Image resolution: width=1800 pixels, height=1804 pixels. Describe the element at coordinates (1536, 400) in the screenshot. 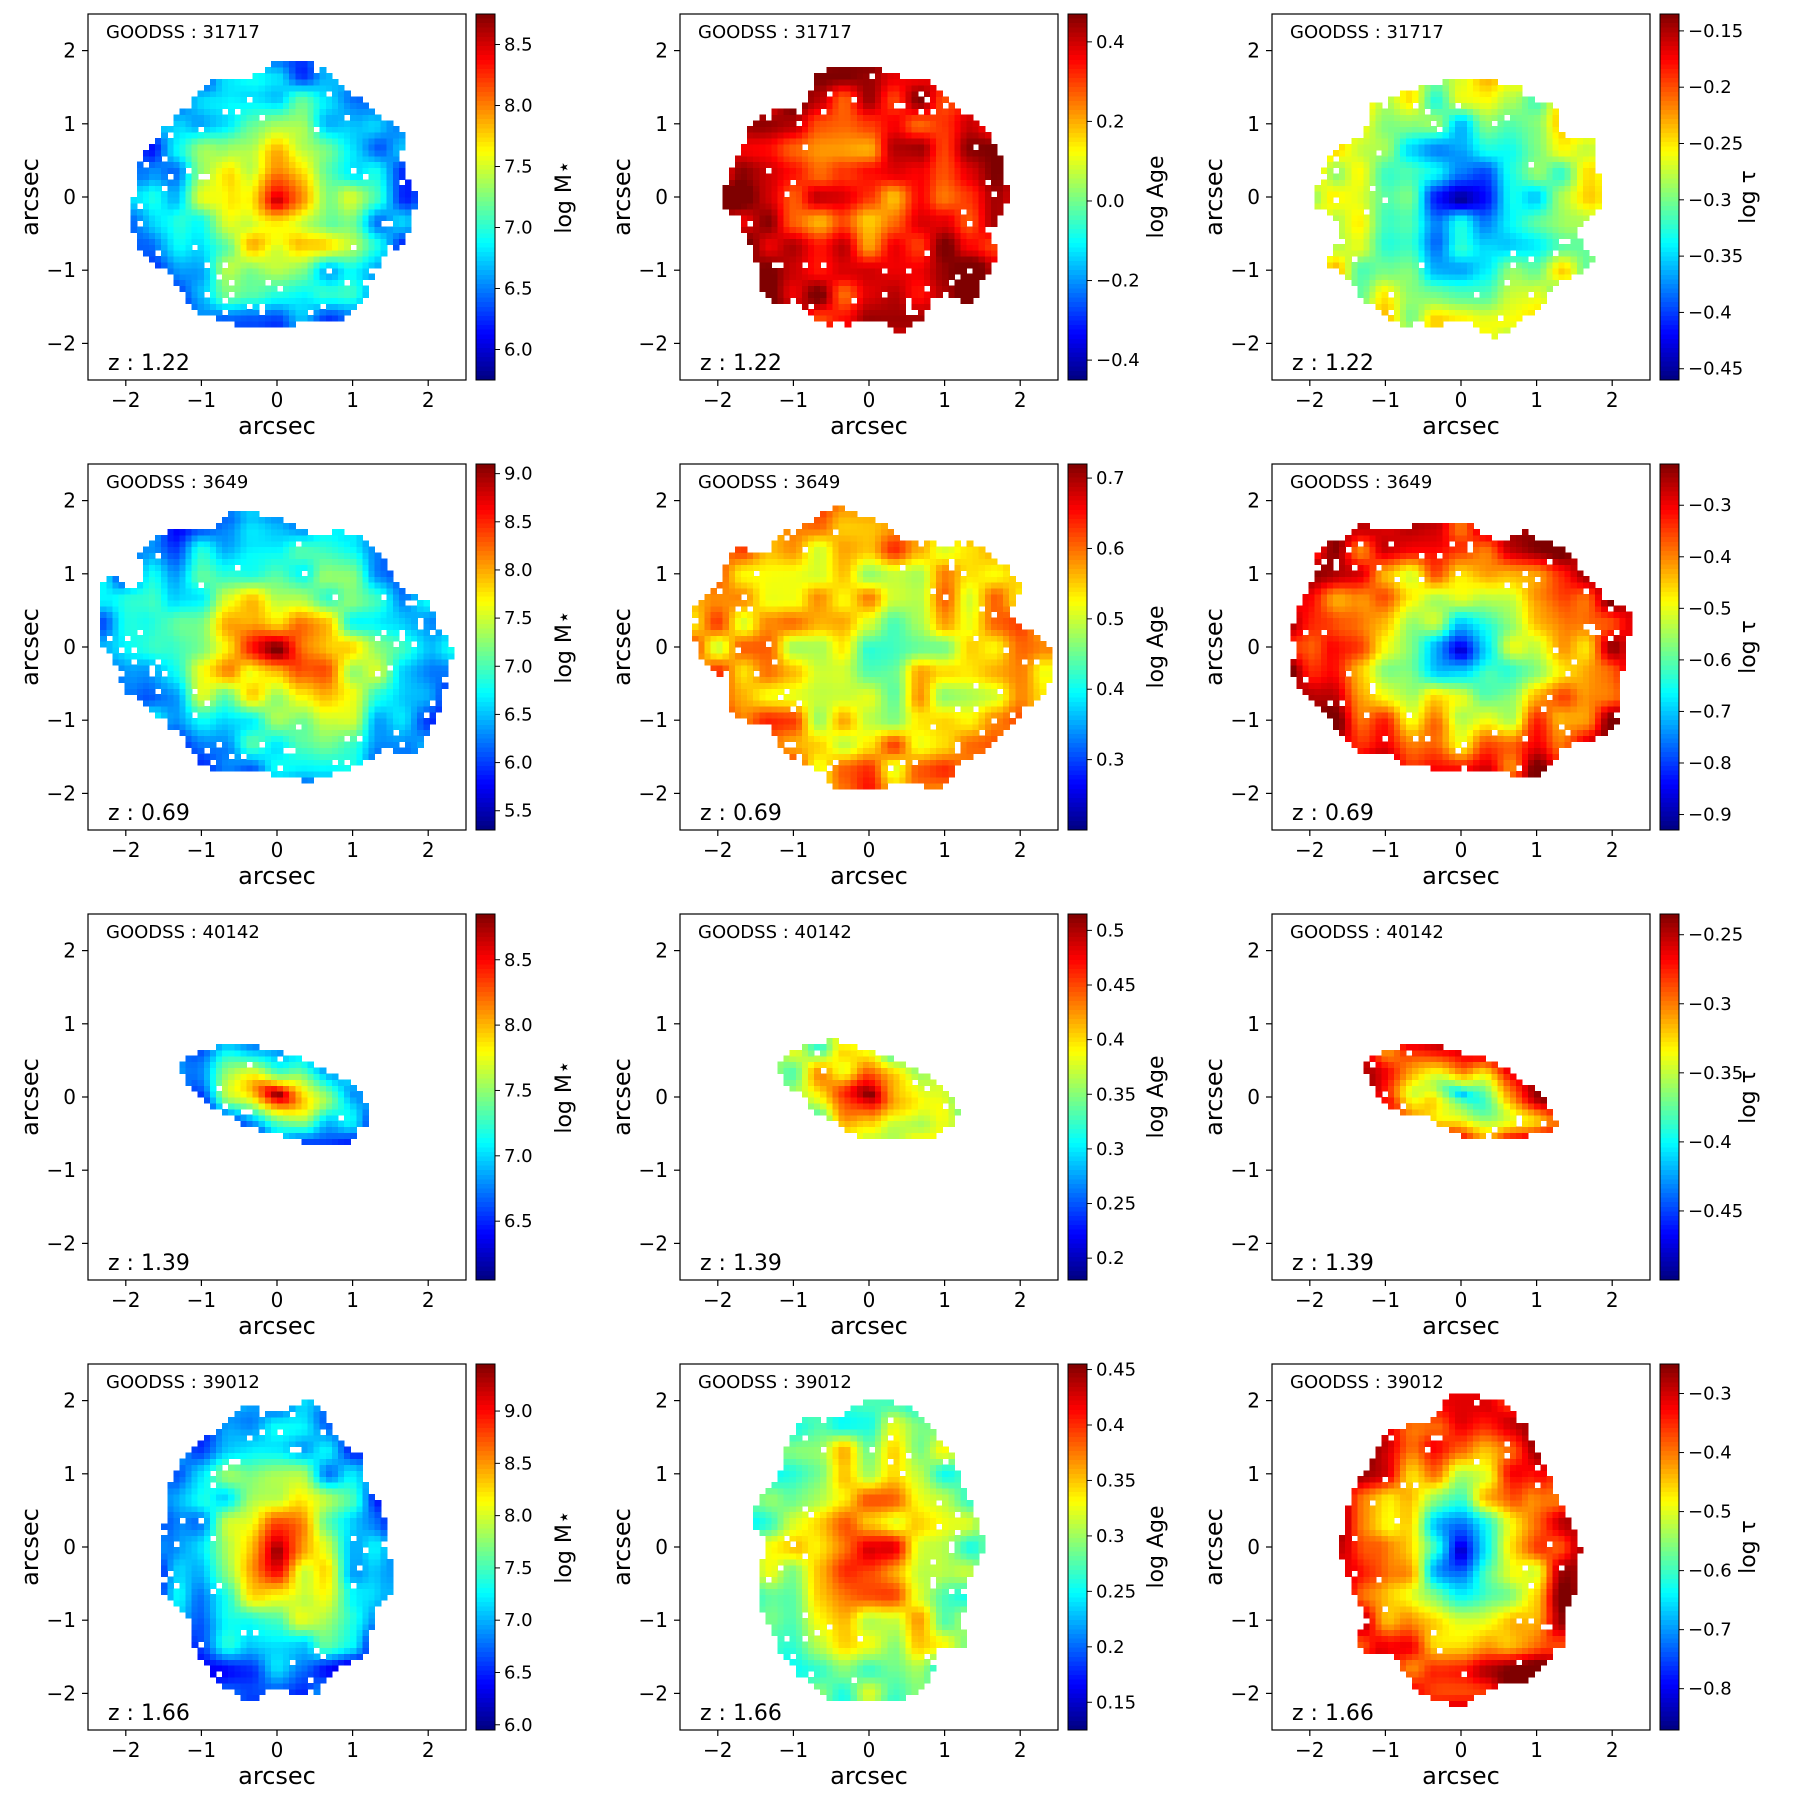

I see `x-tick-label: 1` at that location.